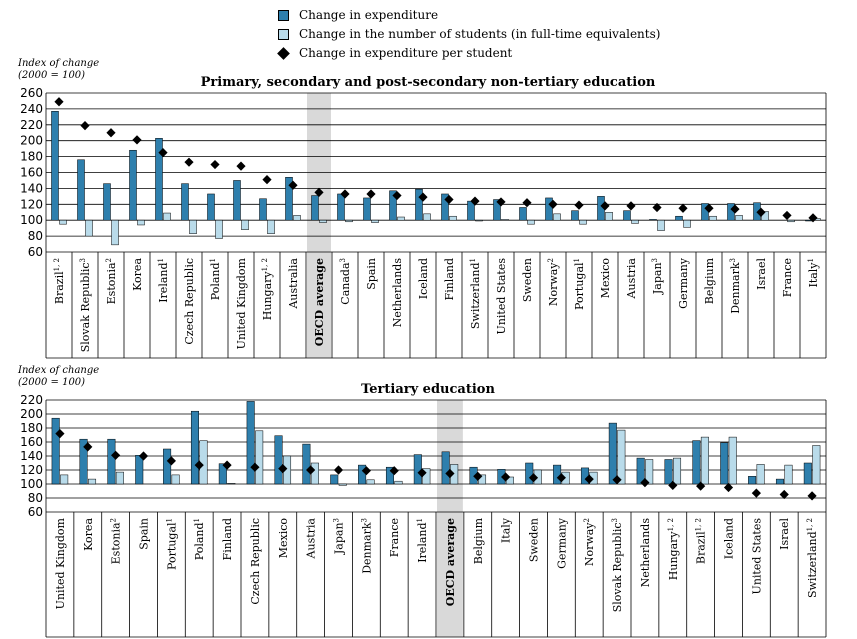  I want to click on marker-per-student-denmark, so click(366, 471).